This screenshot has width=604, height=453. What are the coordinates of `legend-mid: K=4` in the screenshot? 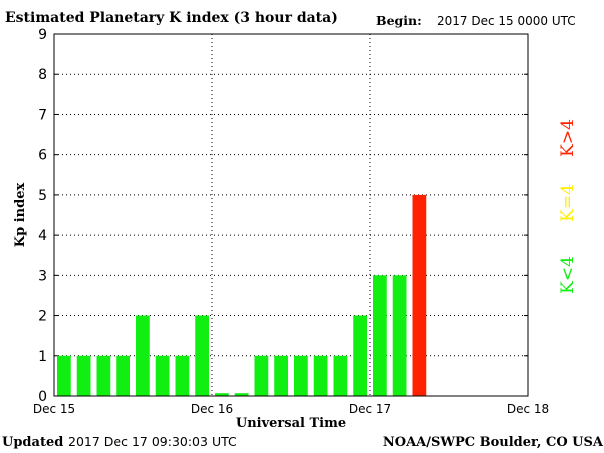 It's located at (568, 203).